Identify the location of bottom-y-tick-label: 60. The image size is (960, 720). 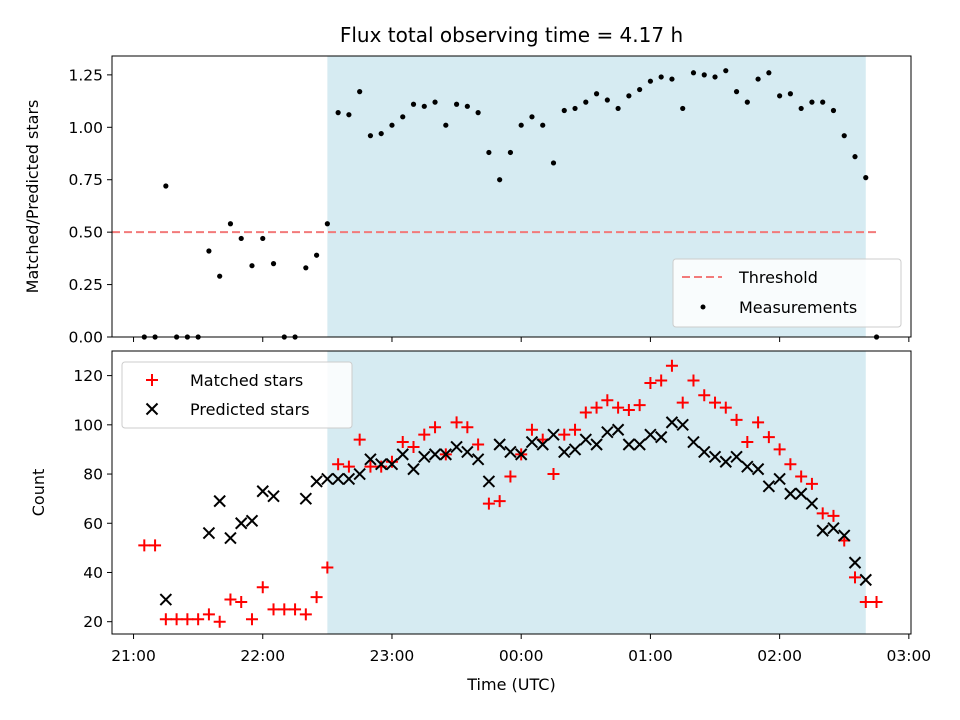
(93, 524).